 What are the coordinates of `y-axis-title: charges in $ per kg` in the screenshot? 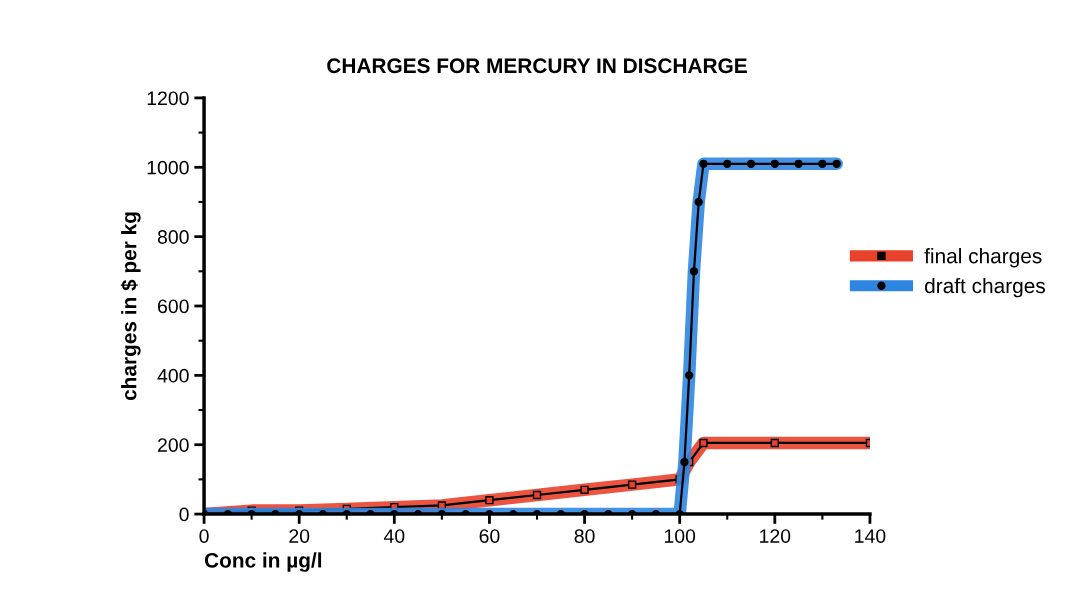 It's located at (130, 306).